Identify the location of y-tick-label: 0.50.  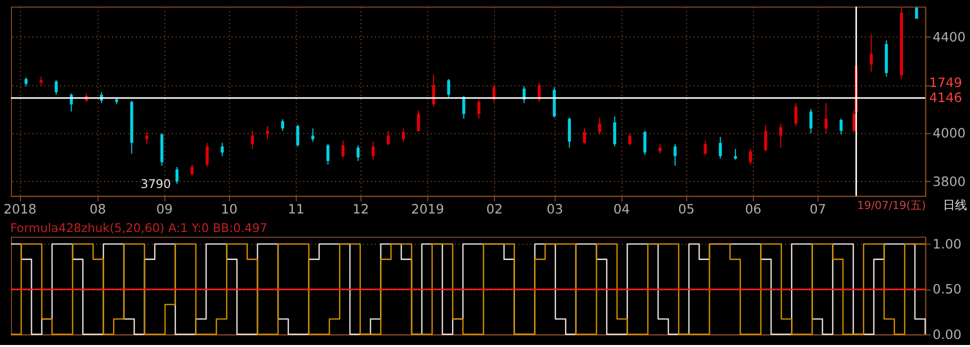
(947, 290).